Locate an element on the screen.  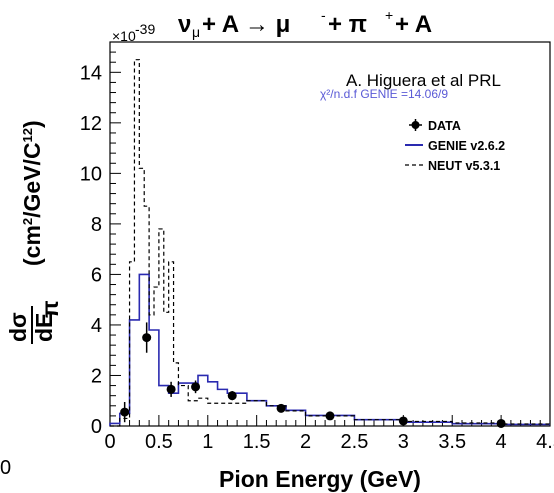
y-tick-label: 4 is located at coordinates (96, 326).